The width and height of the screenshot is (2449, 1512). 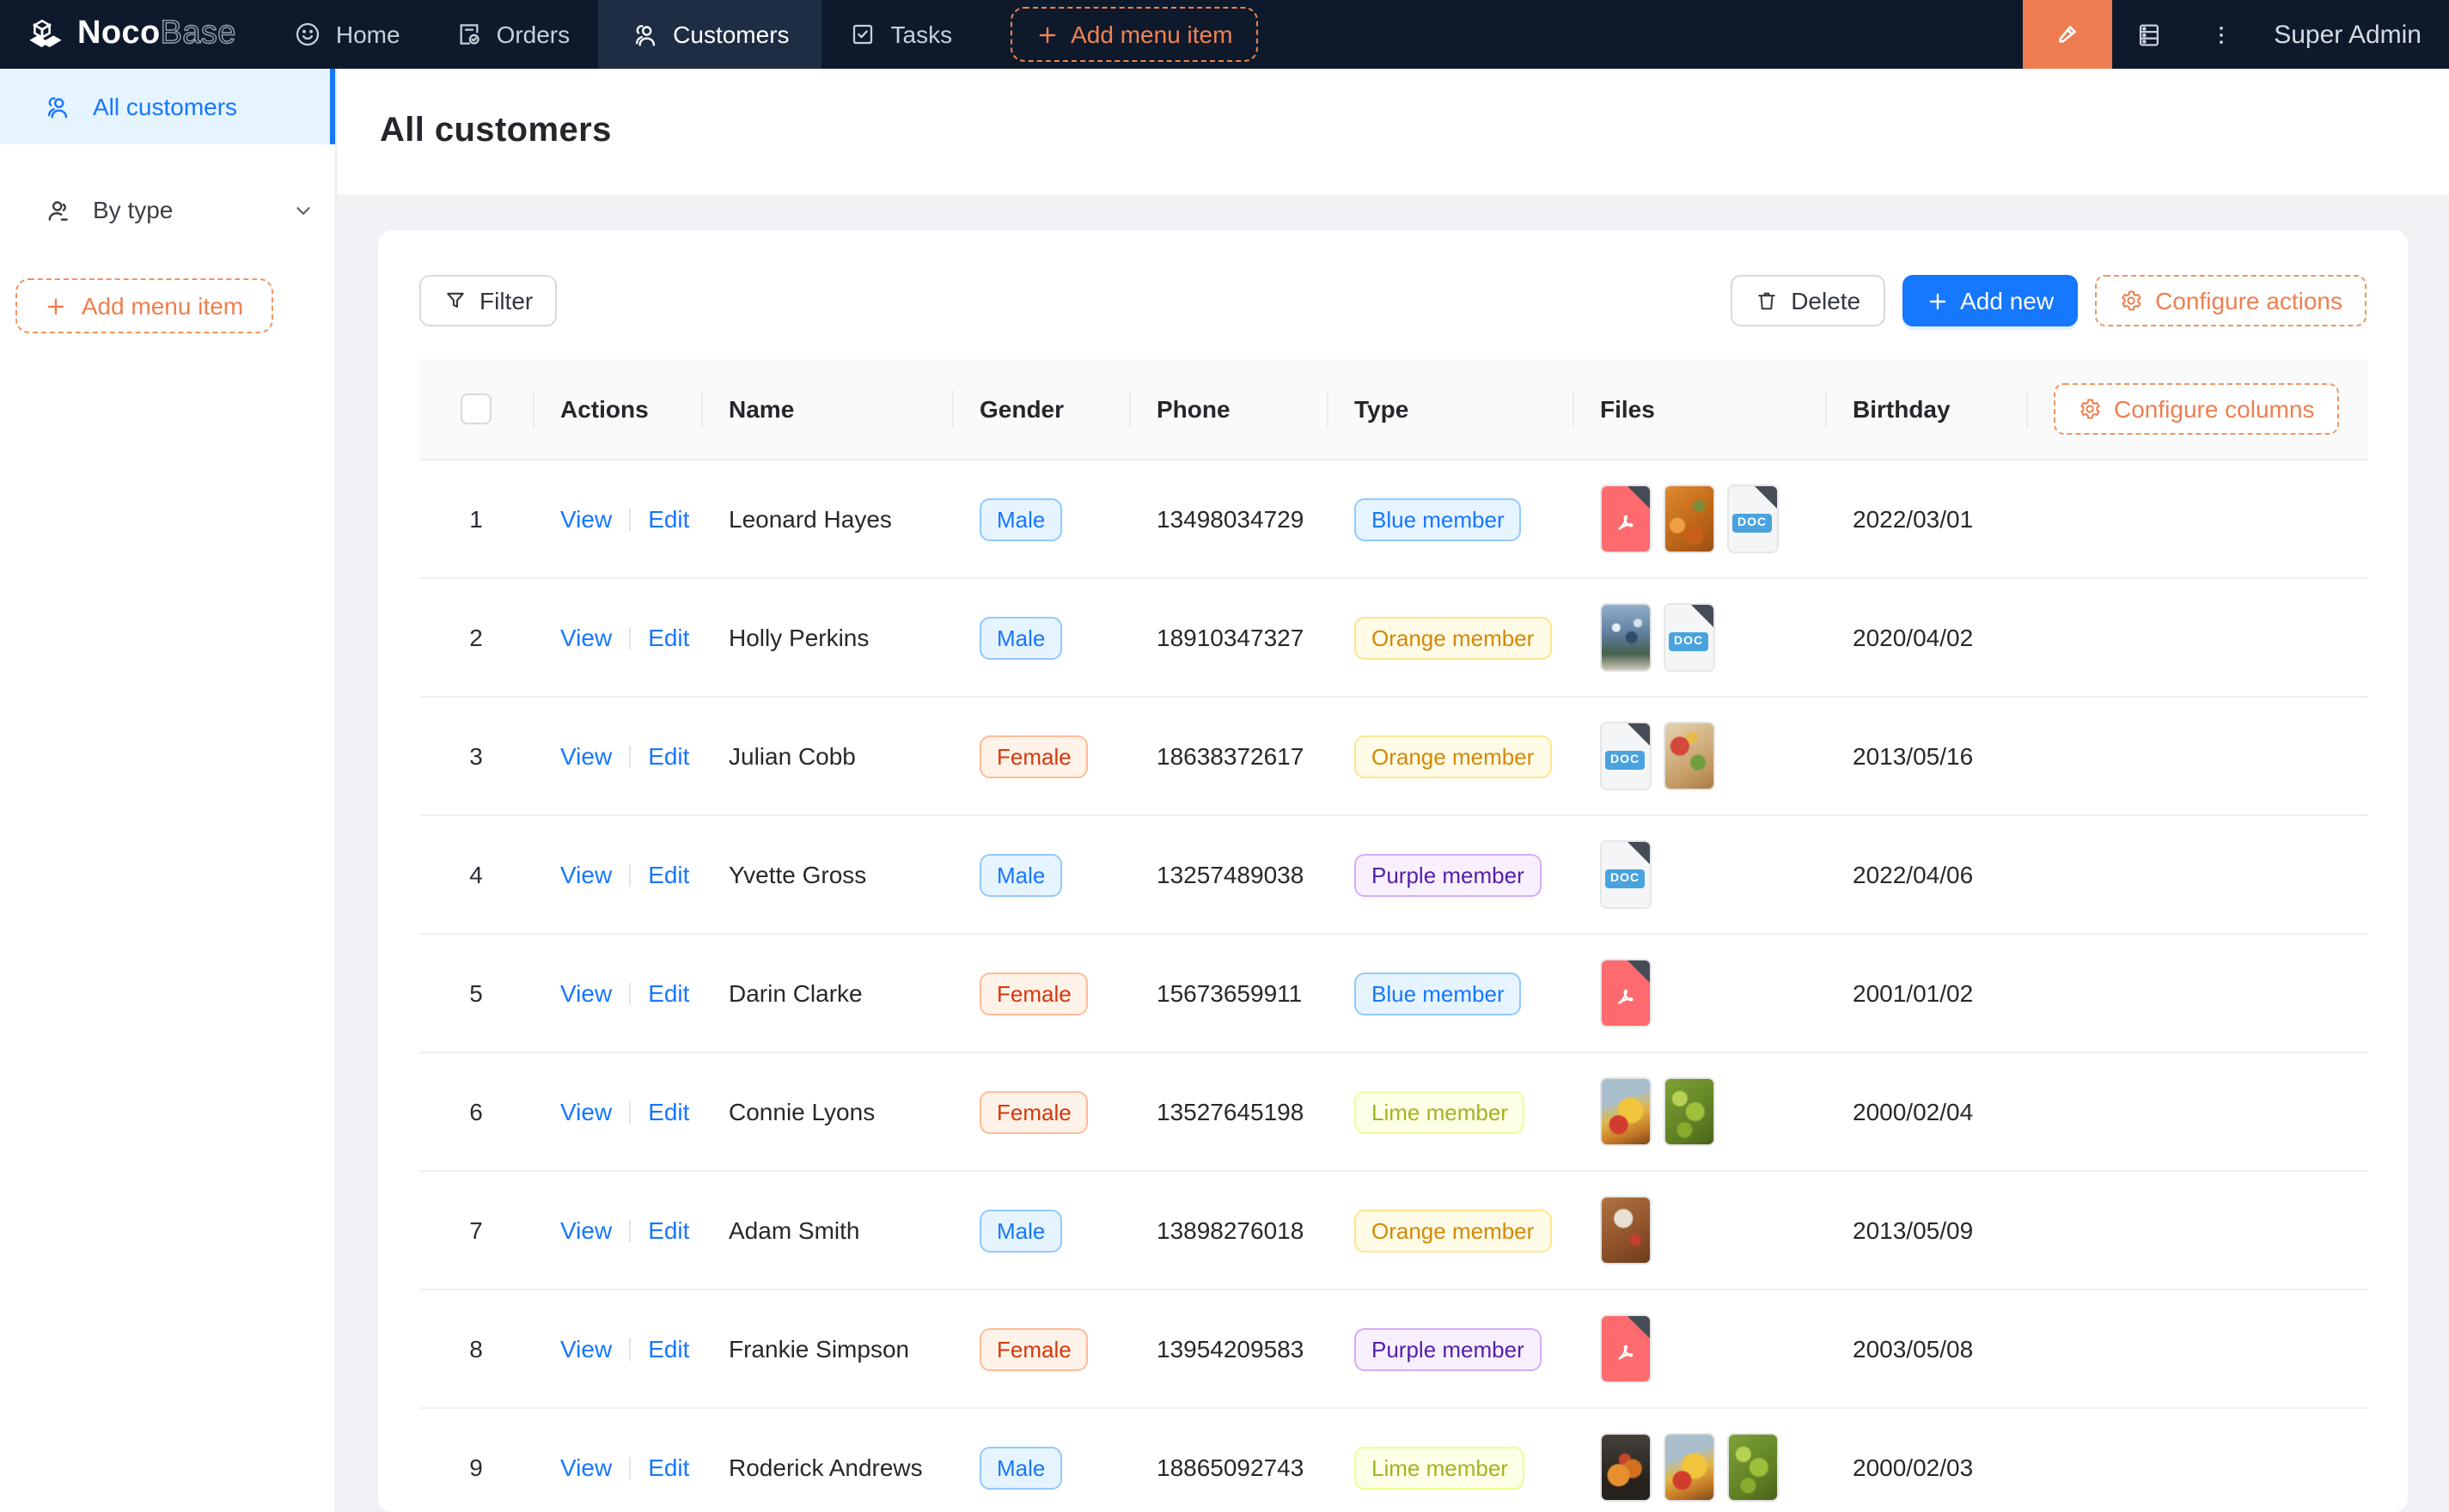 What do you see at coordinates (1228, 409) in the screenshot?
I see `column-header-phone: Phone` at bounding box center [1228, 409].